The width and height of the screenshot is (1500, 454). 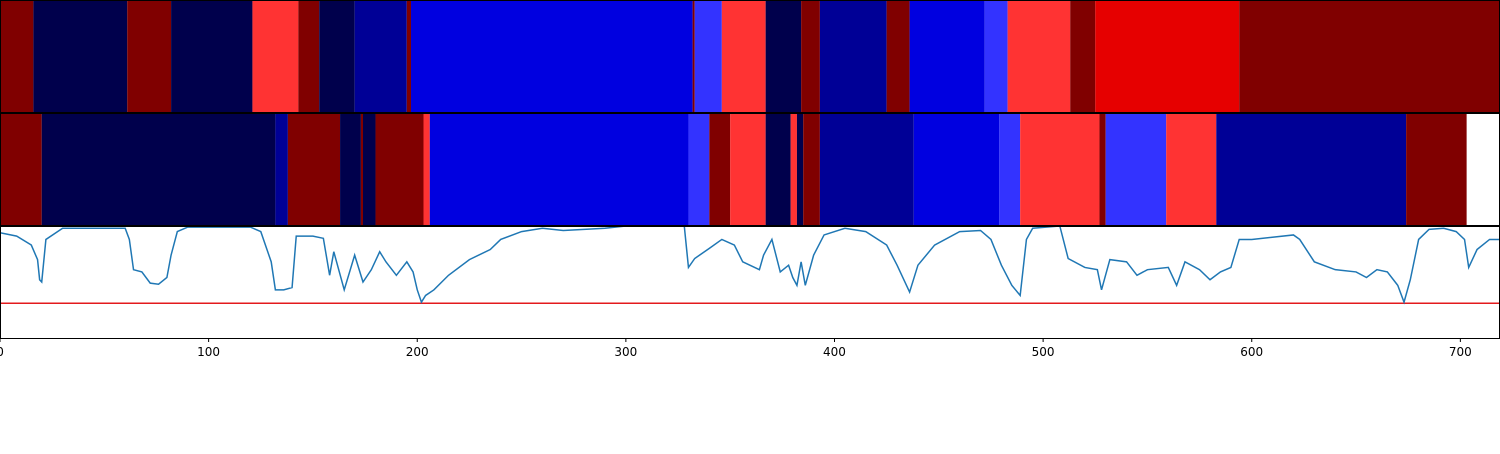 I want to click on x-tick-label: 600, so click(x=1251, y=352).